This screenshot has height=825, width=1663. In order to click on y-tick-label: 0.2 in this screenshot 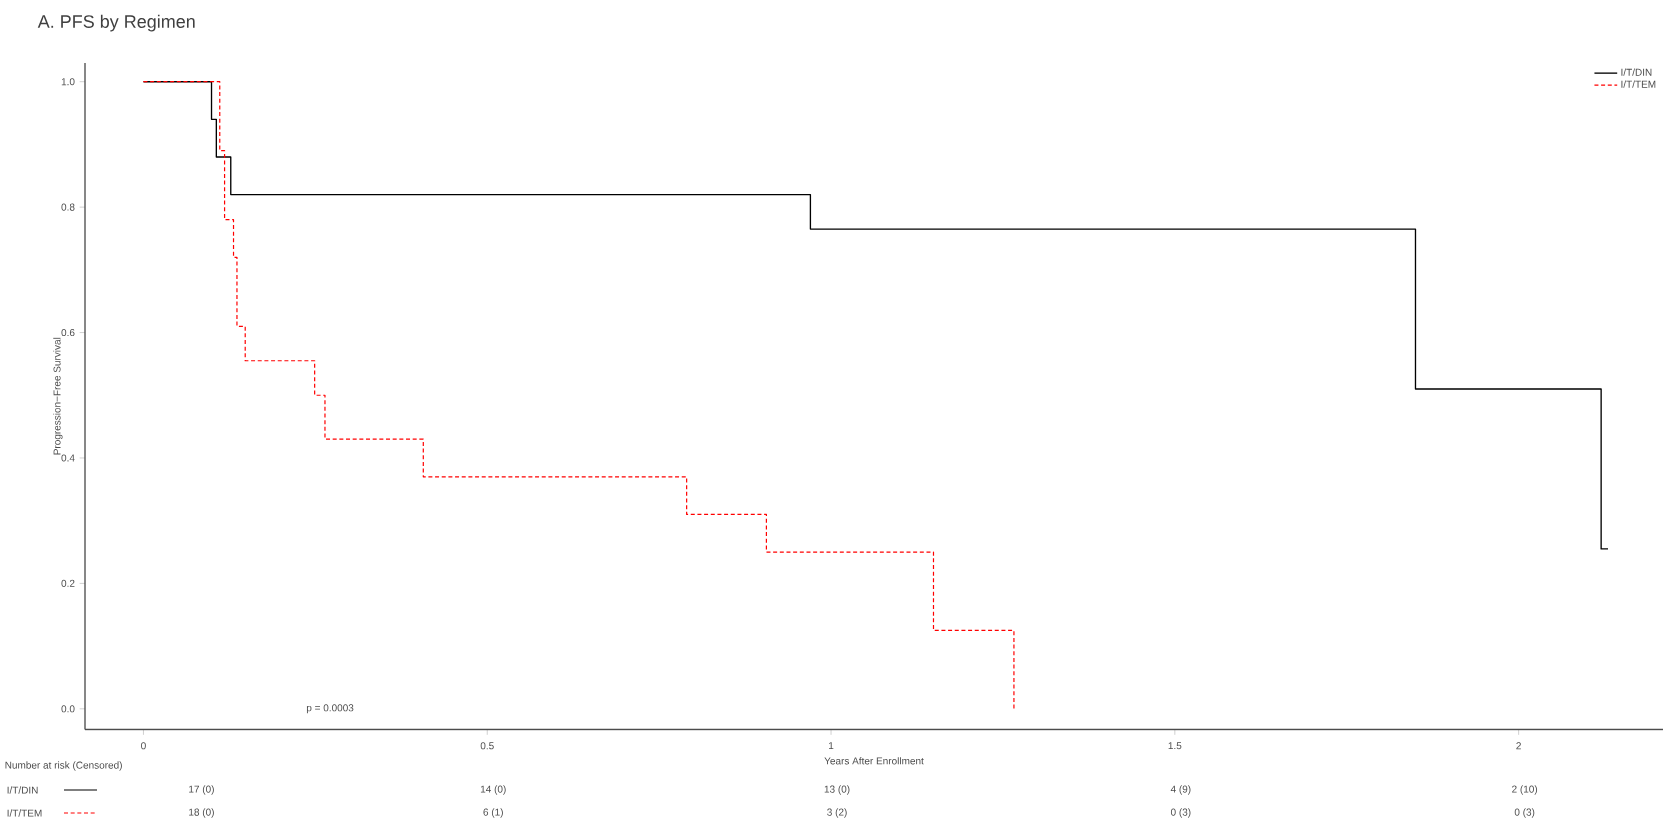, I will do `click(68, 583)`.